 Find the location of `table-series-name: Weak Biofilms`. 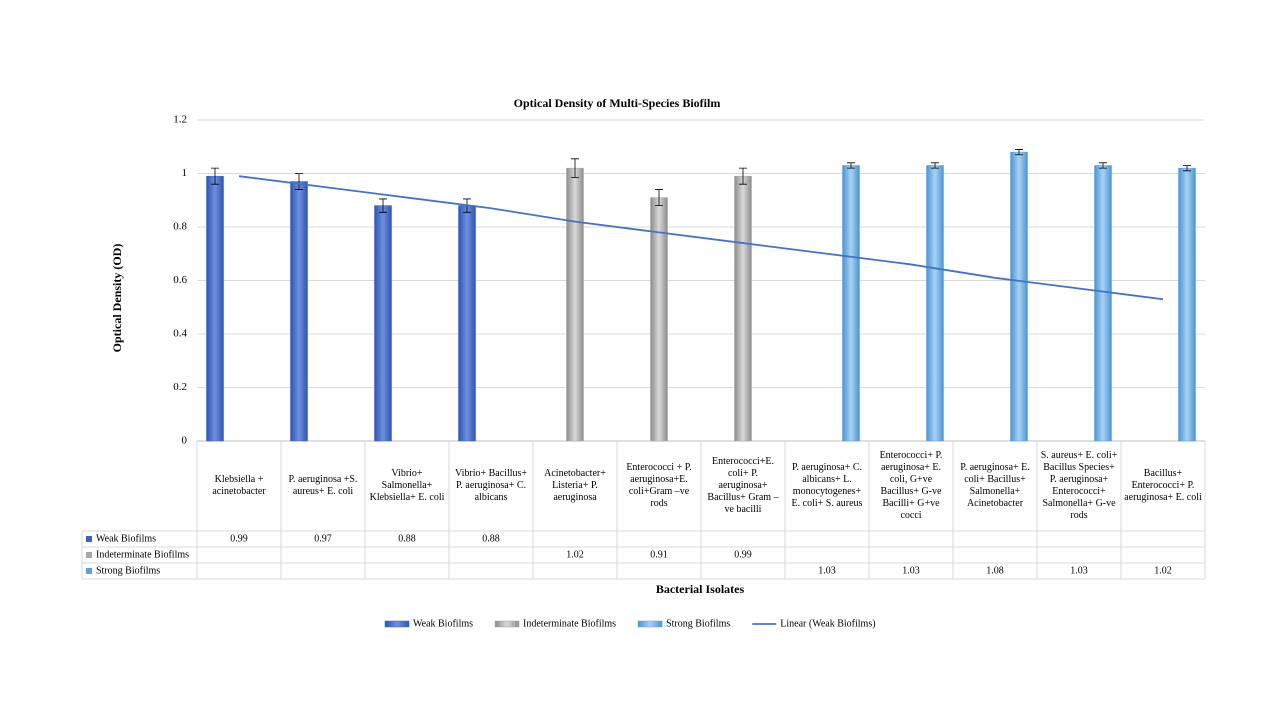

table-series-name: Weak Biofilms is located at coordinates (126, 538).